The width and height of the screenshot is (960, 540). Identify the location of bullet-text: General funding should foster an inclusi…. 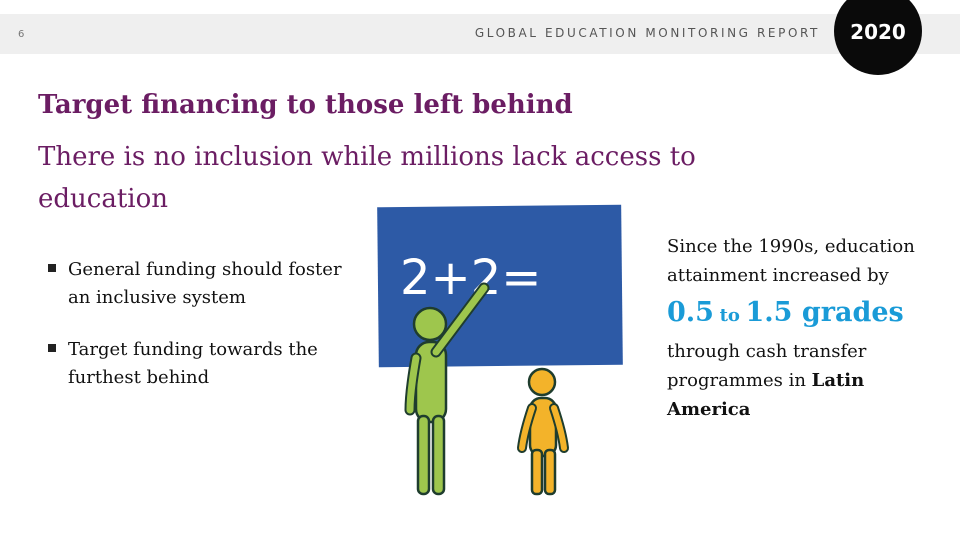
(205, 283).